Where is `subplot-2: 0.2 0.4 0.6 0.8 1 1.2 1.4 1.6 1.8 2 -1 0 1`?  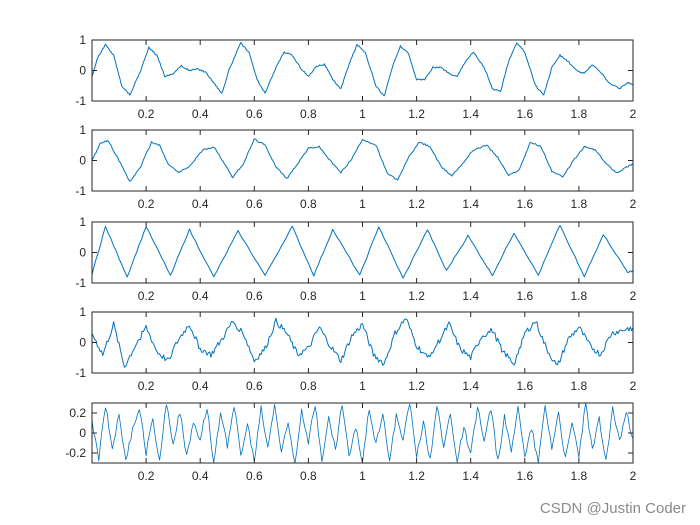
subplot-2: 0.2 0.4 0.6 0.8 1 1.2 1.4 1.6 1.8 2 -1 0 1 is located at coordinates (355, 167).